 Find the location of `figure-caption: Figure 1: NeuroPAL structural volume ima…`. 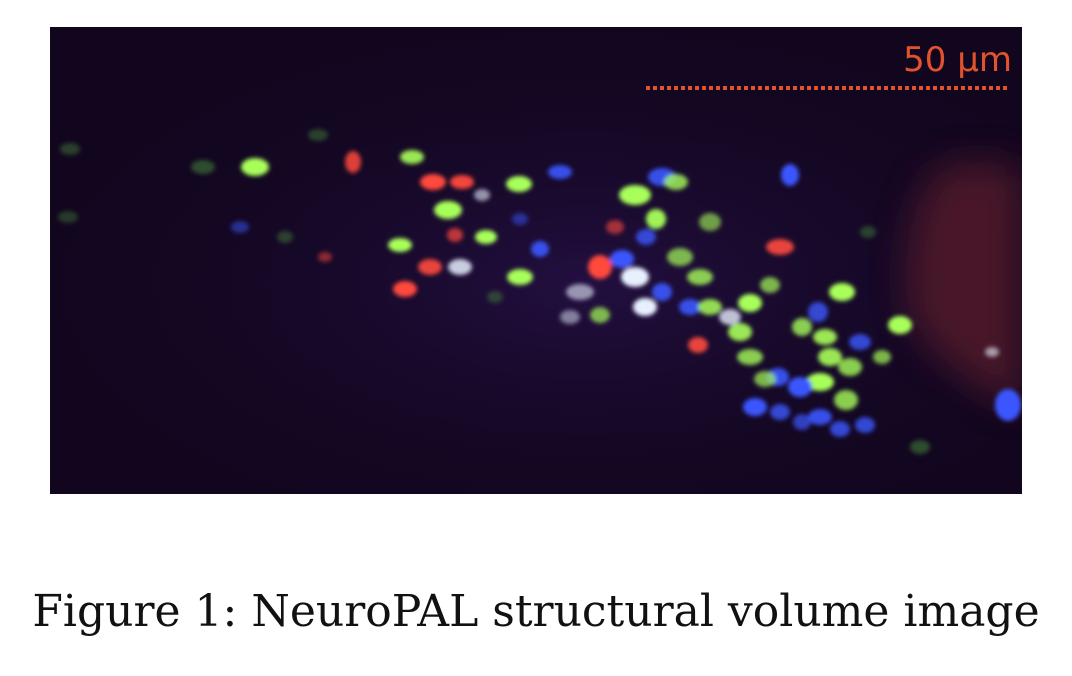

figure-caption: Figure 1: NeuroPAL structural volume ima… is located at coordinates (536, 611).